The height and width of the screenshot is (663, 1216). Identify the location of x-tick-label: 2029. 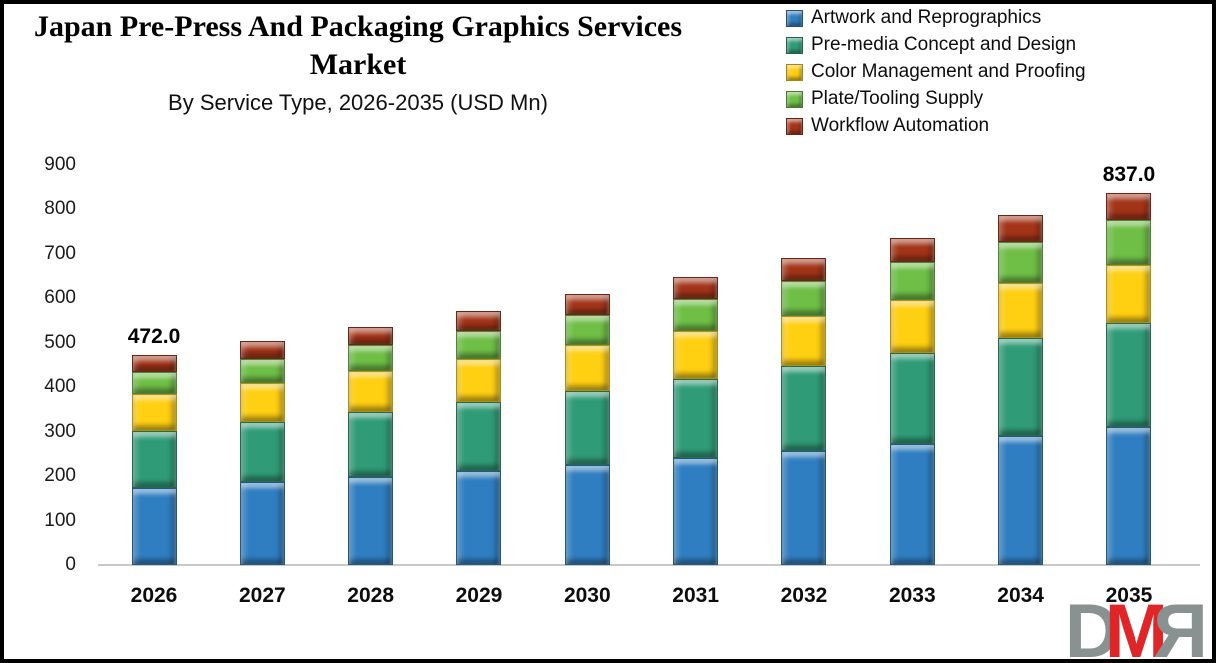
(479, 595).